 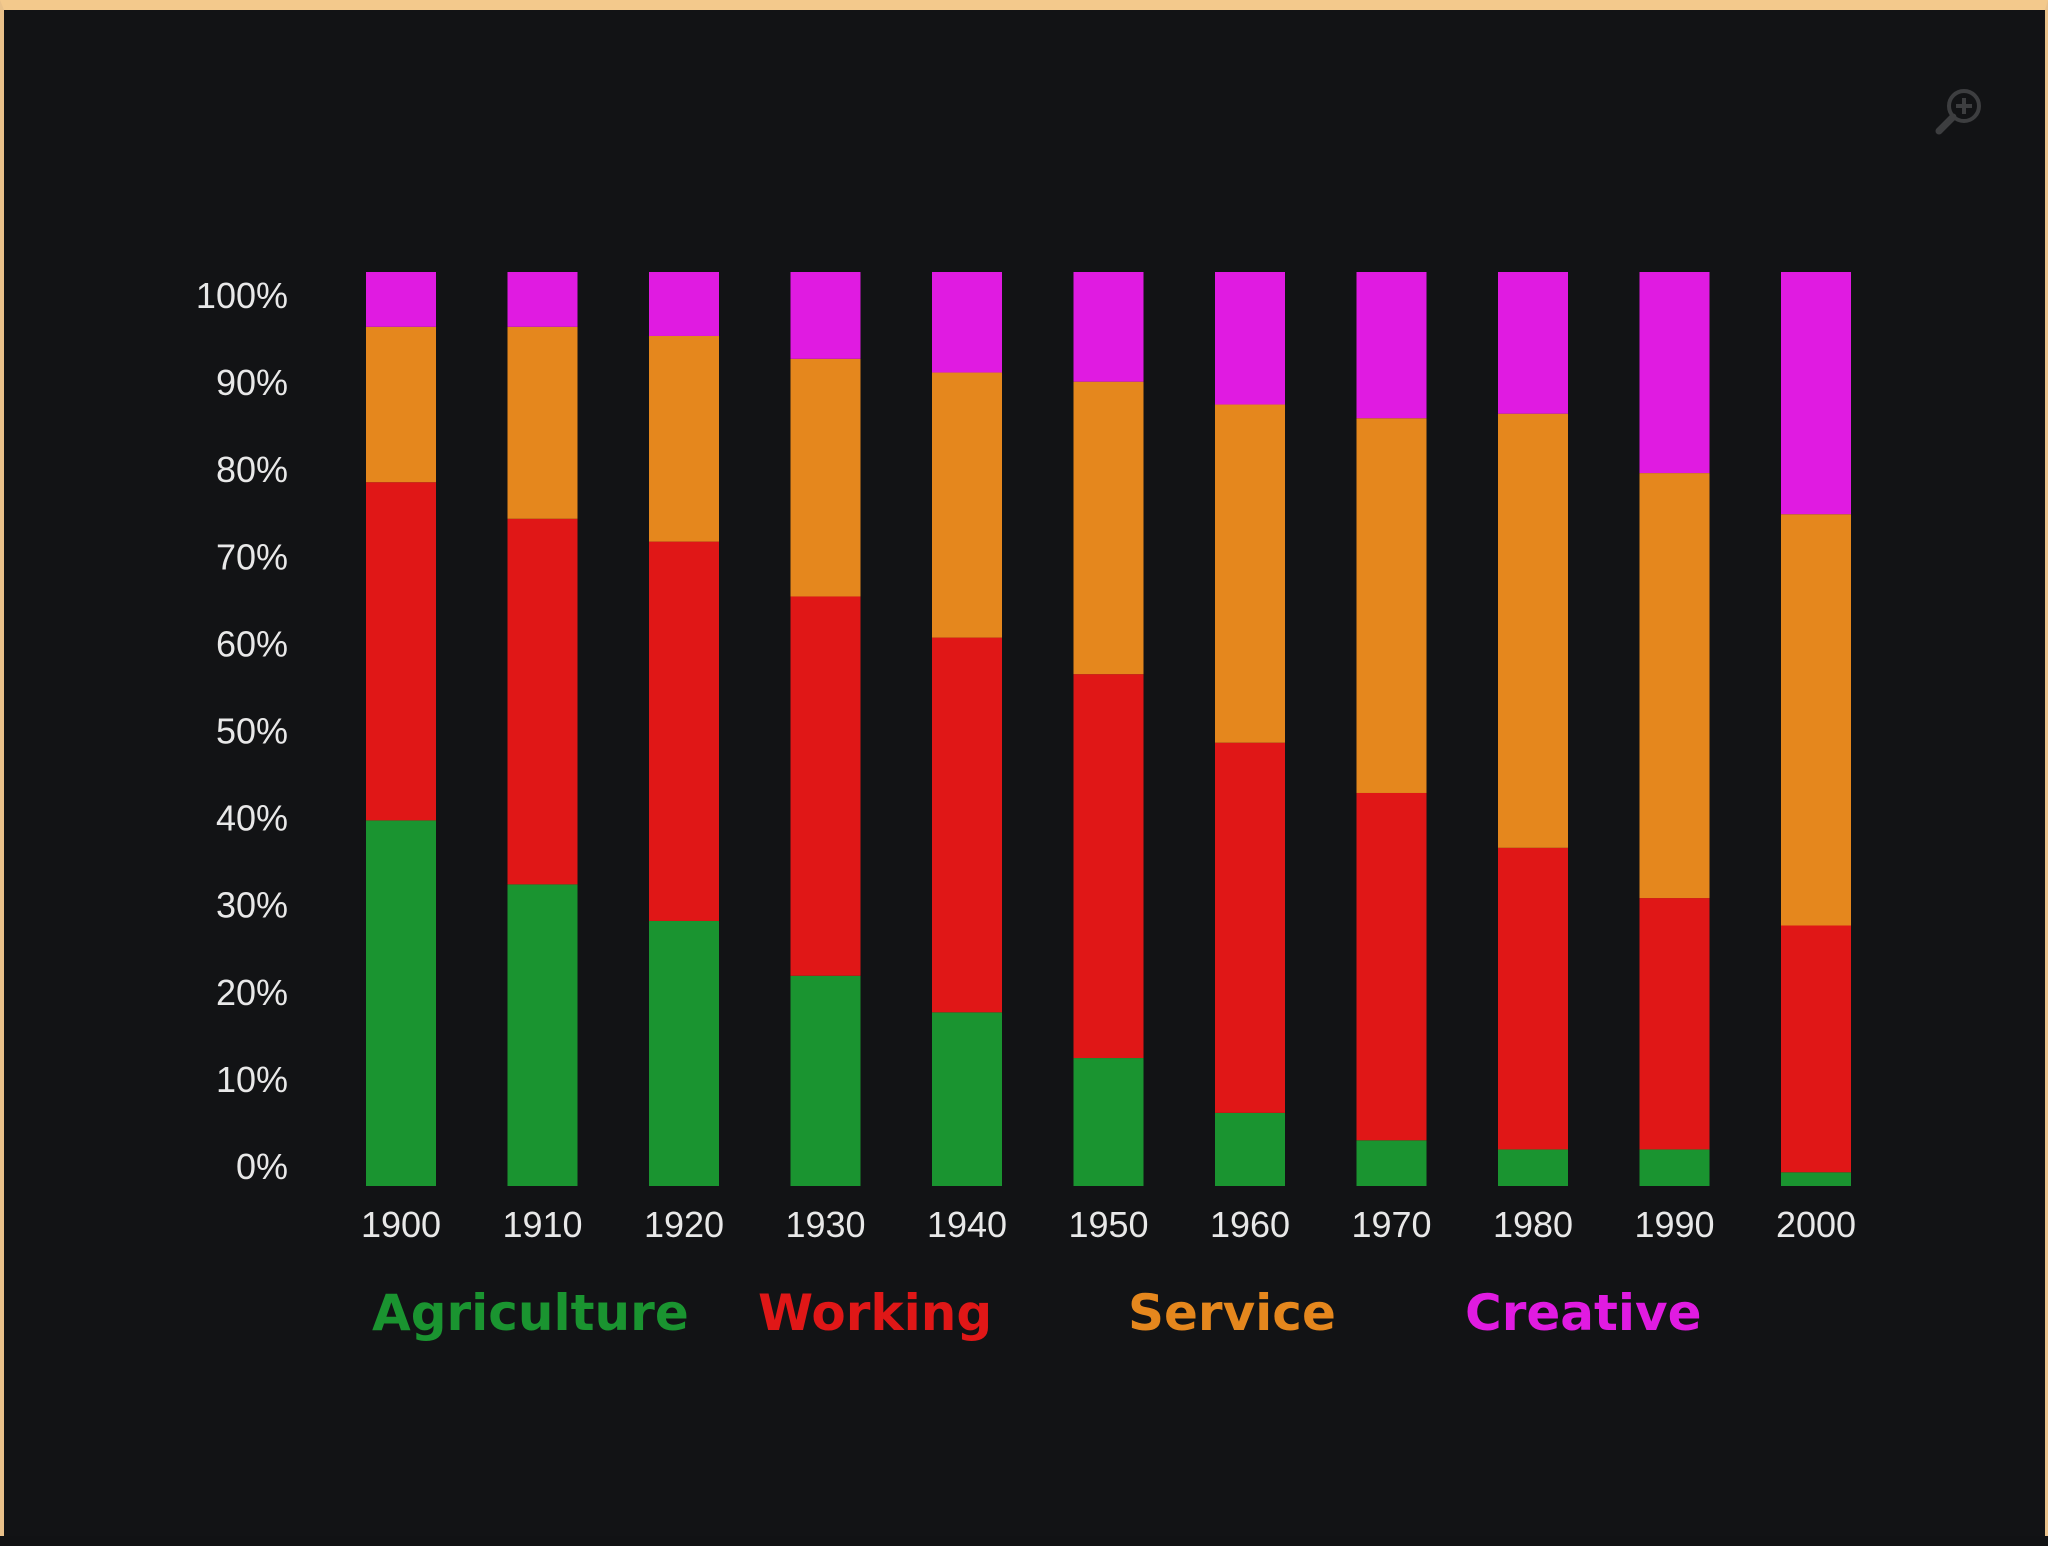 What do you see at coordinates (401, 1224) in the screenshot?
I see `x-tick-label: 1900` at bounding box center [401, 1224].